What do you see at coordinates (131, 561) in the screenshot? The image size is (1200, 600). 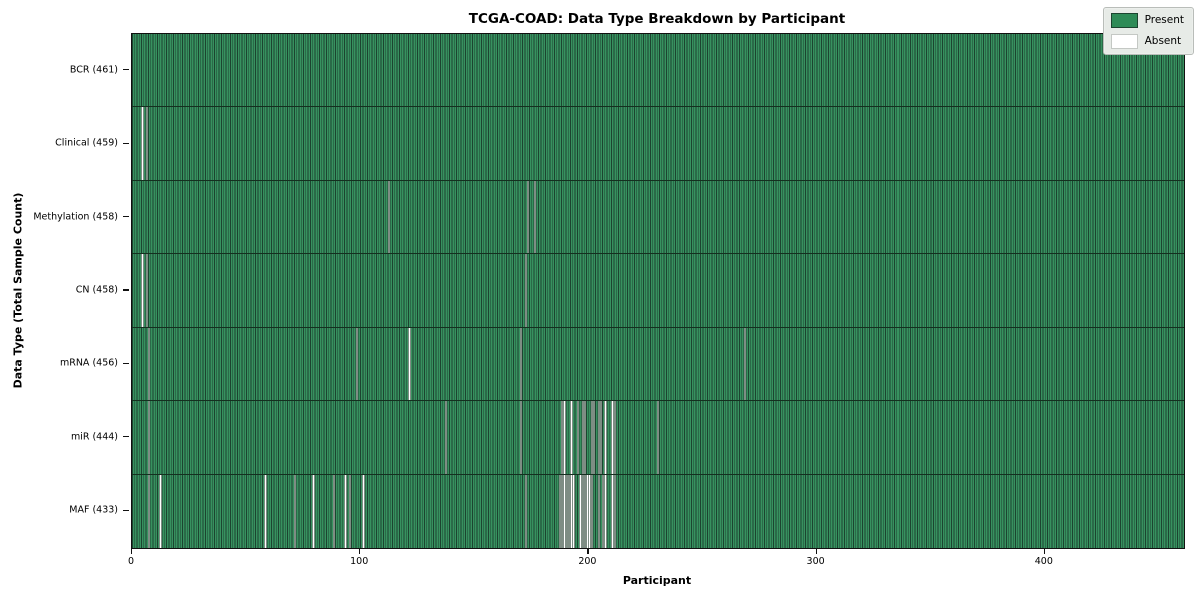 I see `x-tick-label: 0` at bounding box center [131, 561].